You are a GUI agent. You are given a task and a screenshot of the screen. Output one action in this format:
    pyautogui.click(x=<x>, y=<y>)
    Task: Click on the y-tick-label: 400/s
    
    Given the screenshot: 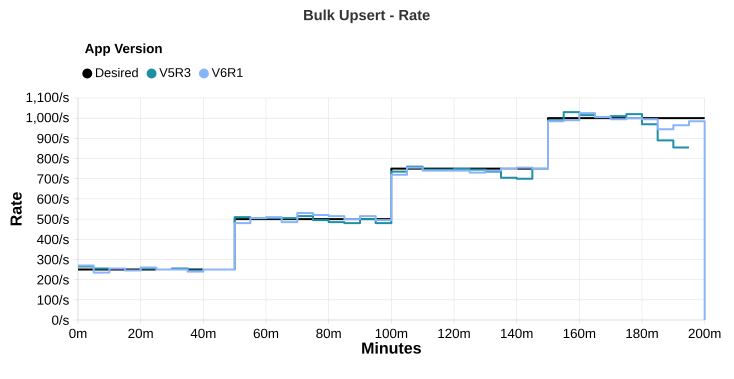 What is the action you would take?
    pyautogui.click(x=52, y=239)
    